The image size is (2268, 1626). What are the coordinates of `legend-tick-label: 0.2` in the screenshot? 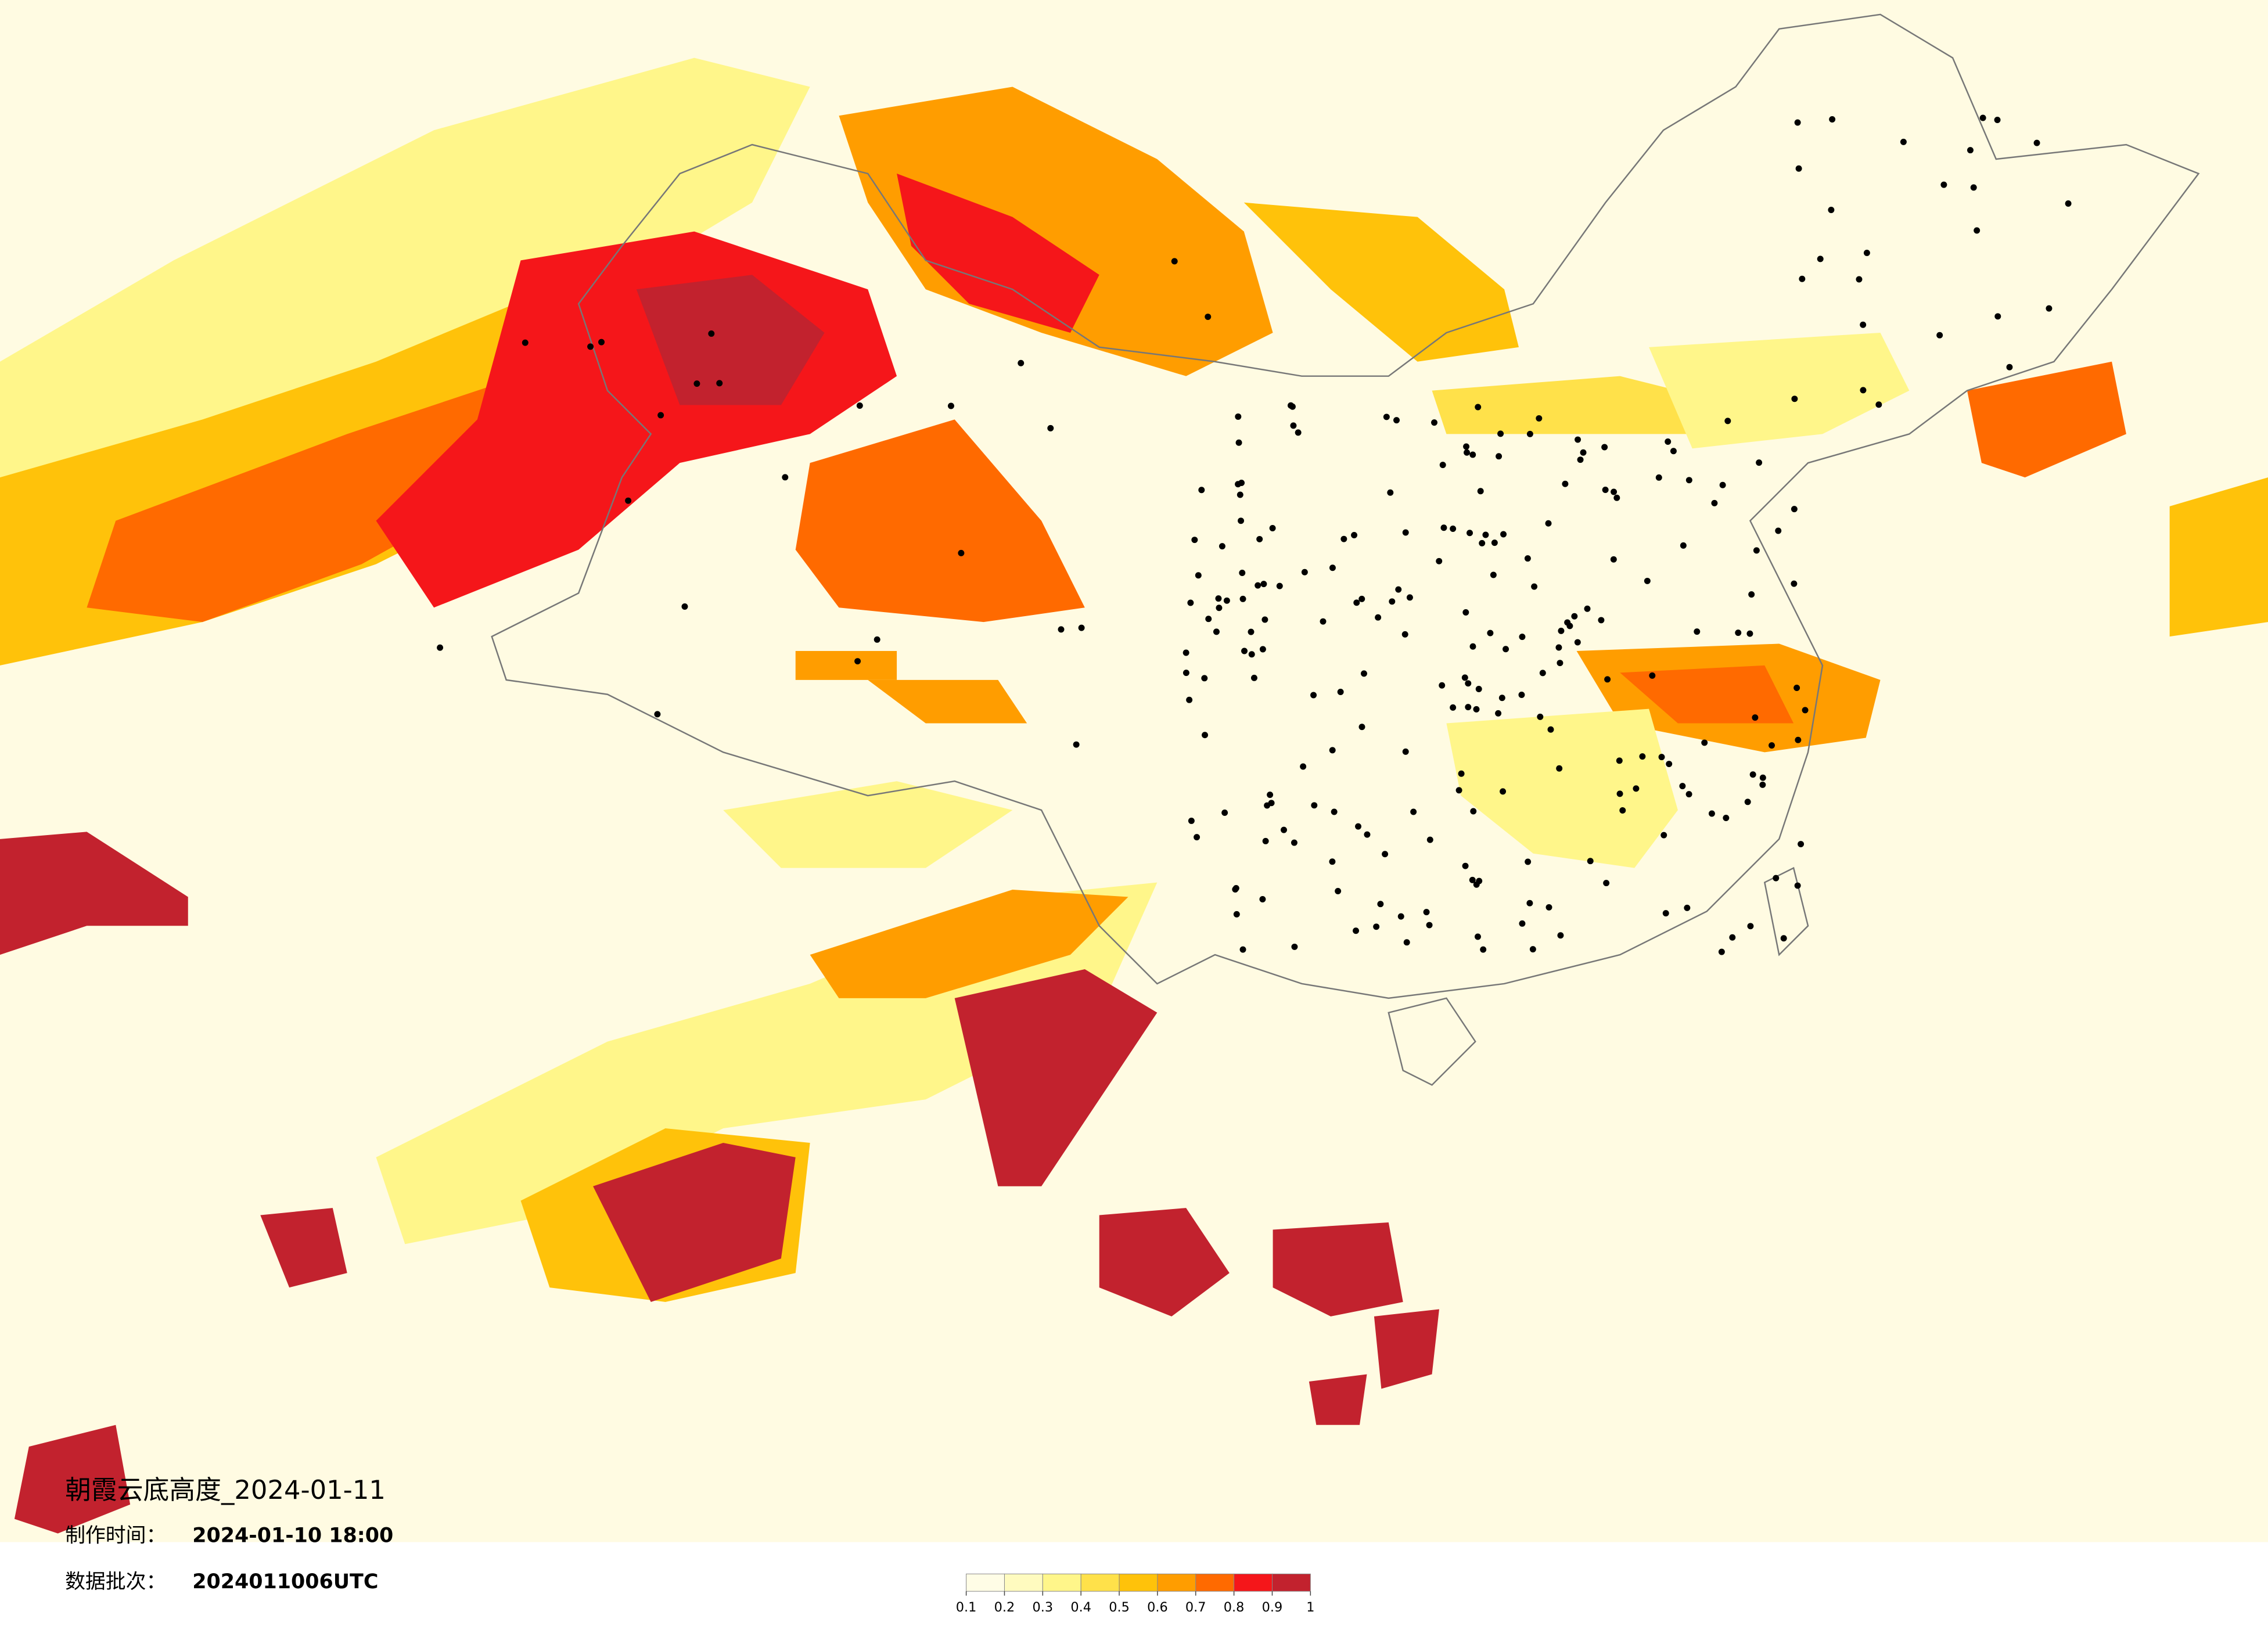 It's located at (1004, 1607).